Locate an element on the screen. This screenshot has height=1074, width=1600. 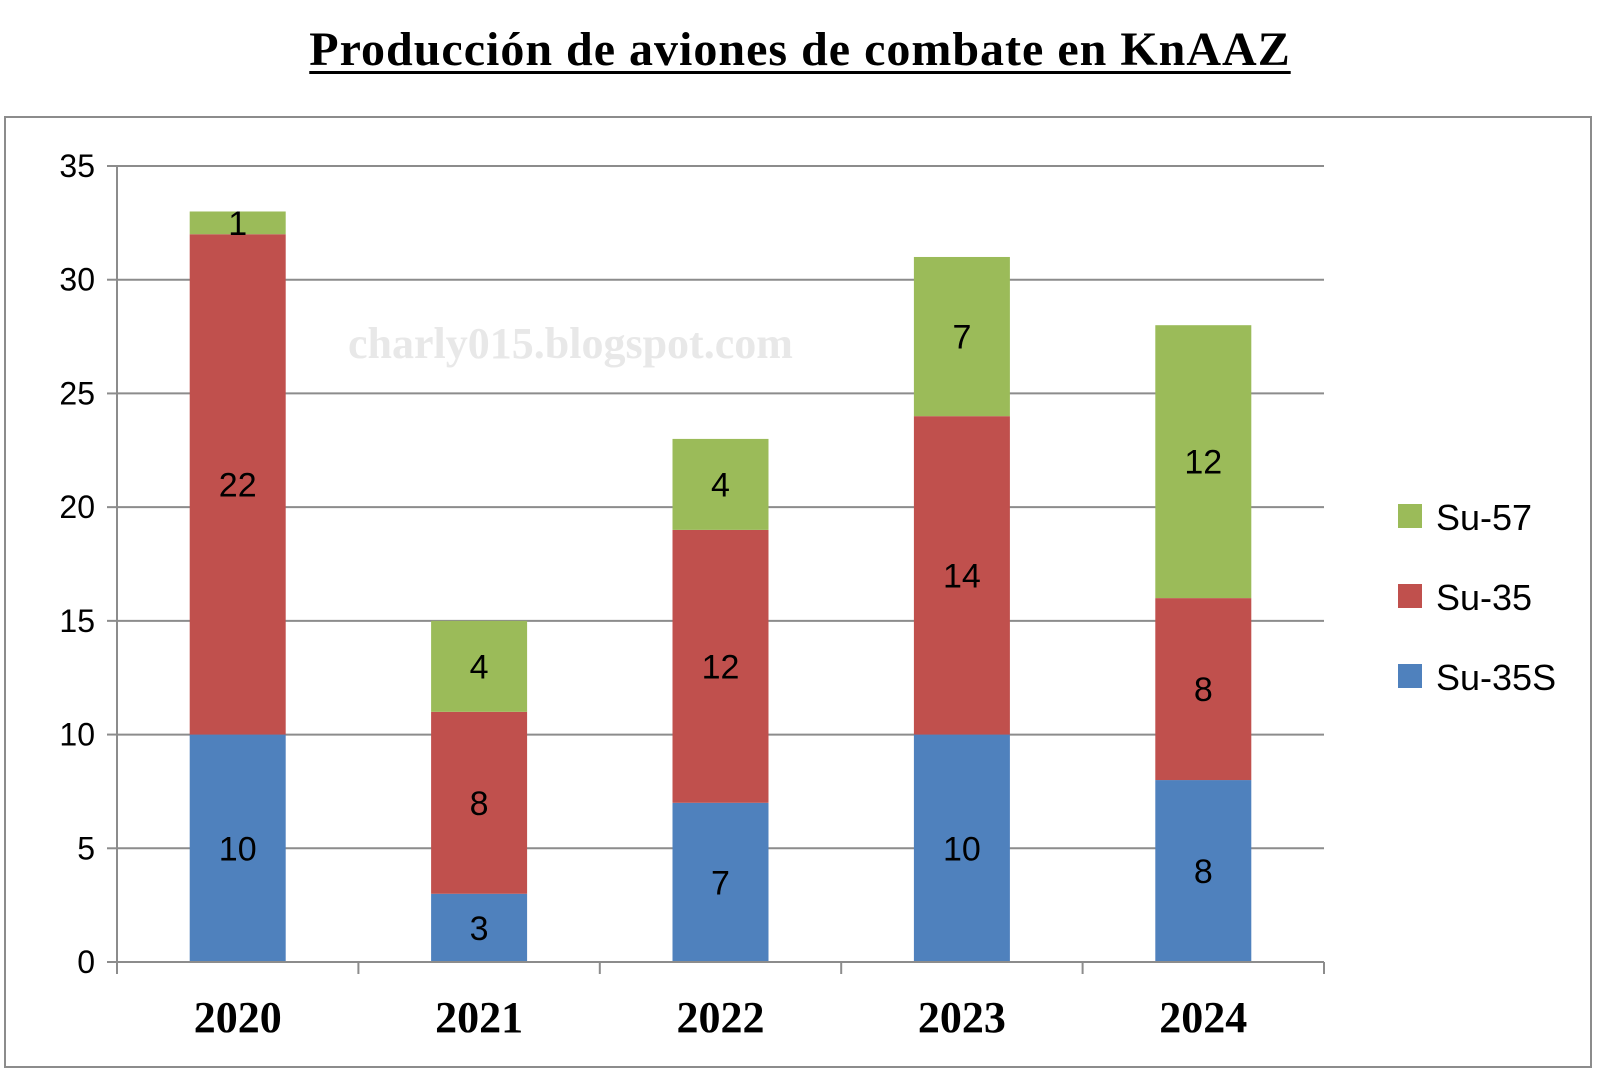
bar-su-57-2020 is located at coordinates (237, 223).